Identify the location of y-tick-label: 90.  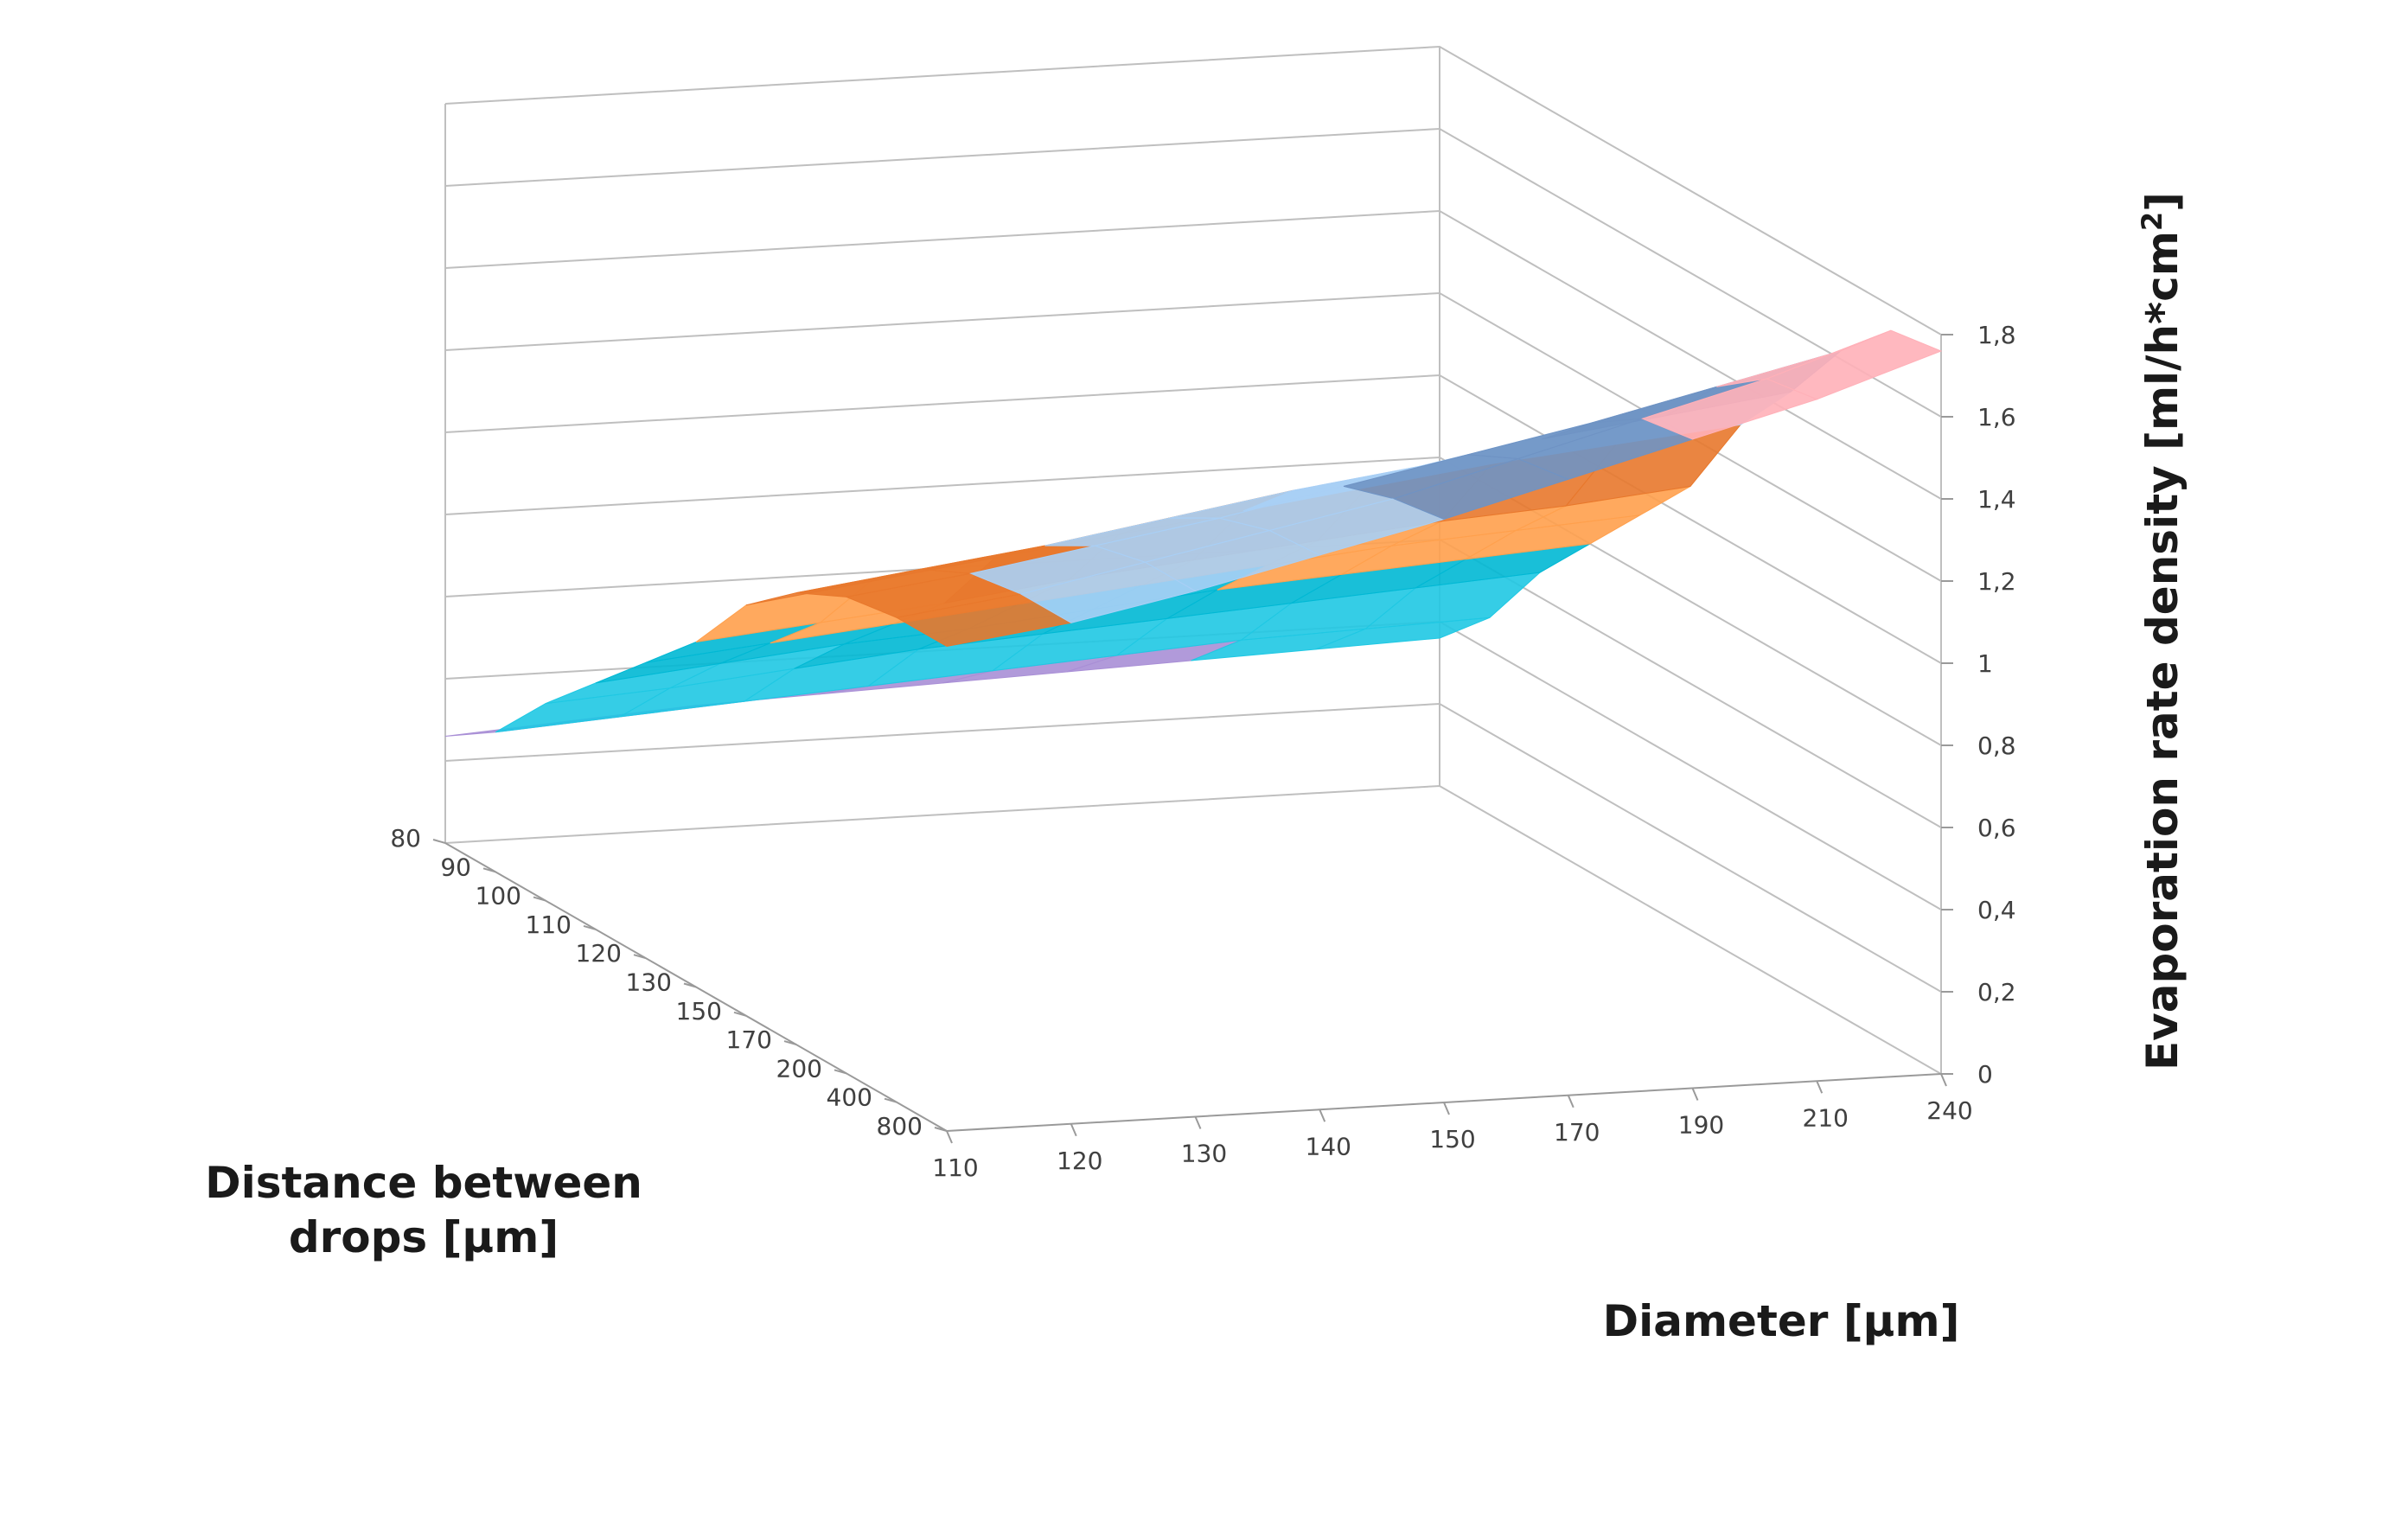
(455, 867).